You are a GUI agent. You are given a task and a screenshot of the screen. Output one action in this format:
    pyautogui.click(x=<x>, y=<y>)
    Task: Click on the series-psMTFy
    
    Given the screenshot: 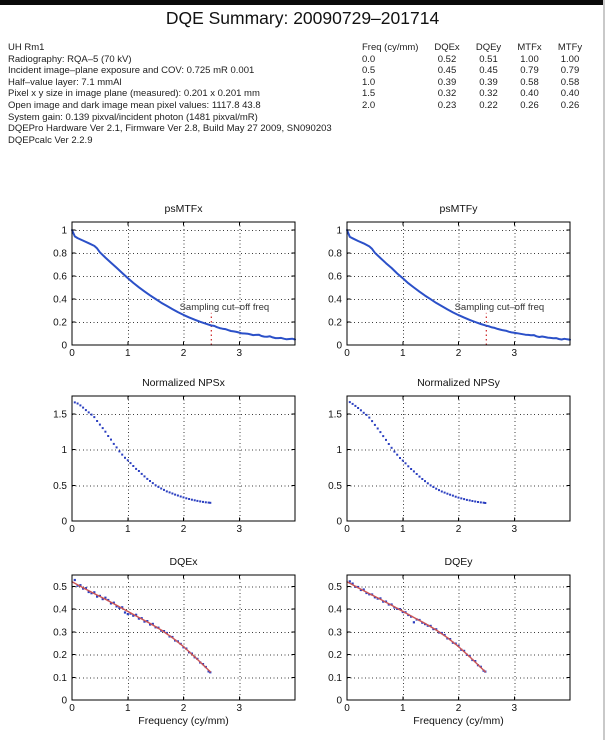 What is the action you would take?
    pyautogui.click(x=458, y=285)
    